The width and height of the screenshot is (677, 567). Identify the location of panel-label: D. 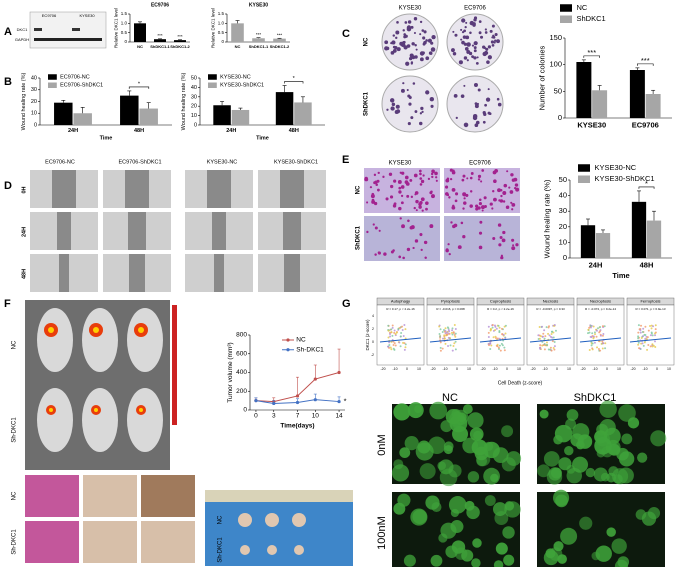
(8, 186).